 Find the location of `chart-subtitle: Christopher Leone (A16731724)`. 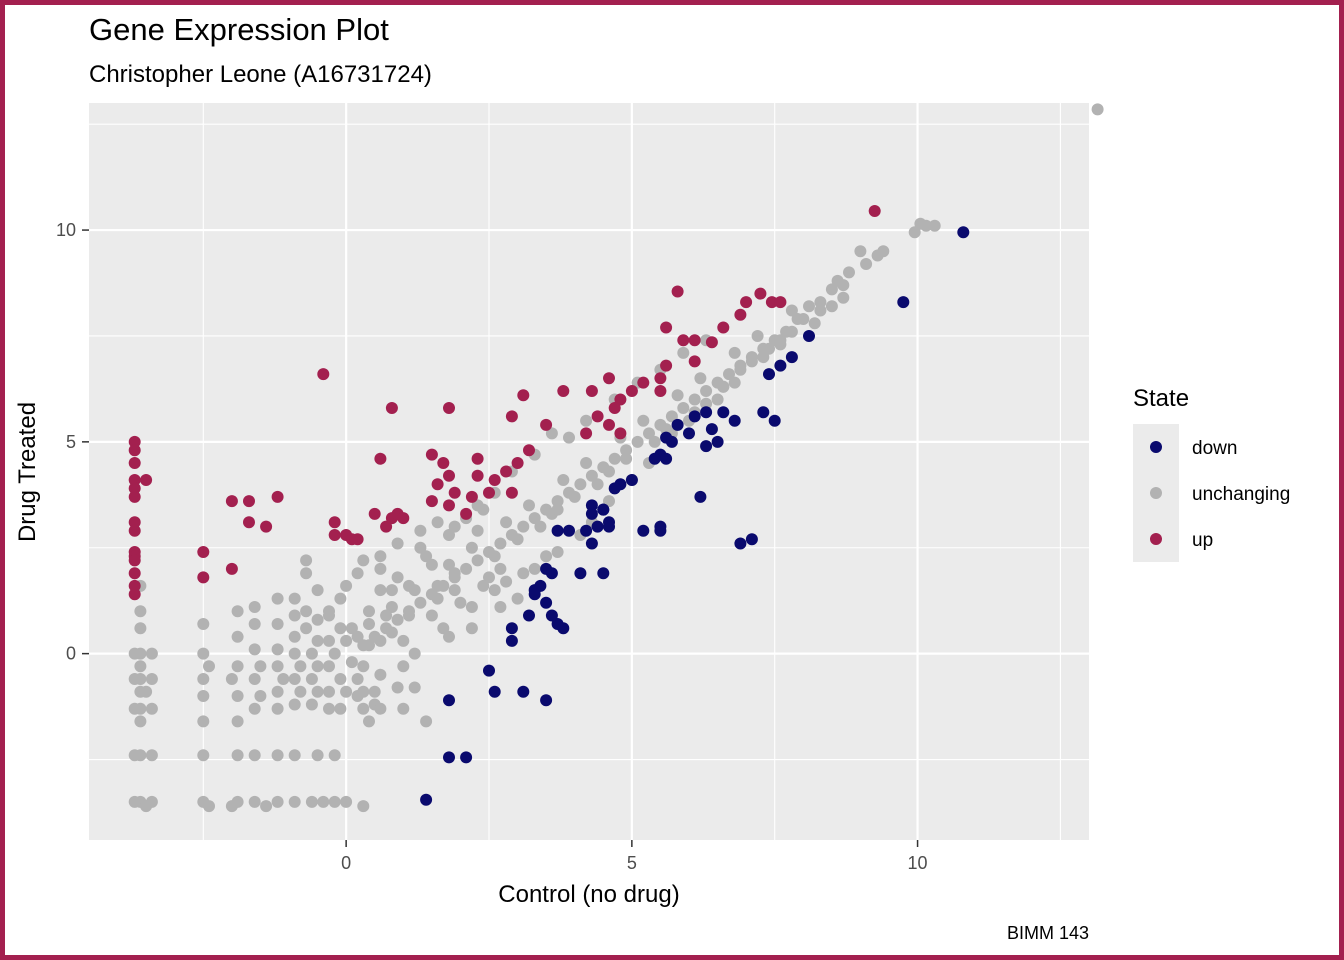

chart-subtitle: Christopher Leone (A16731724) is located at coordinates (260, 74).